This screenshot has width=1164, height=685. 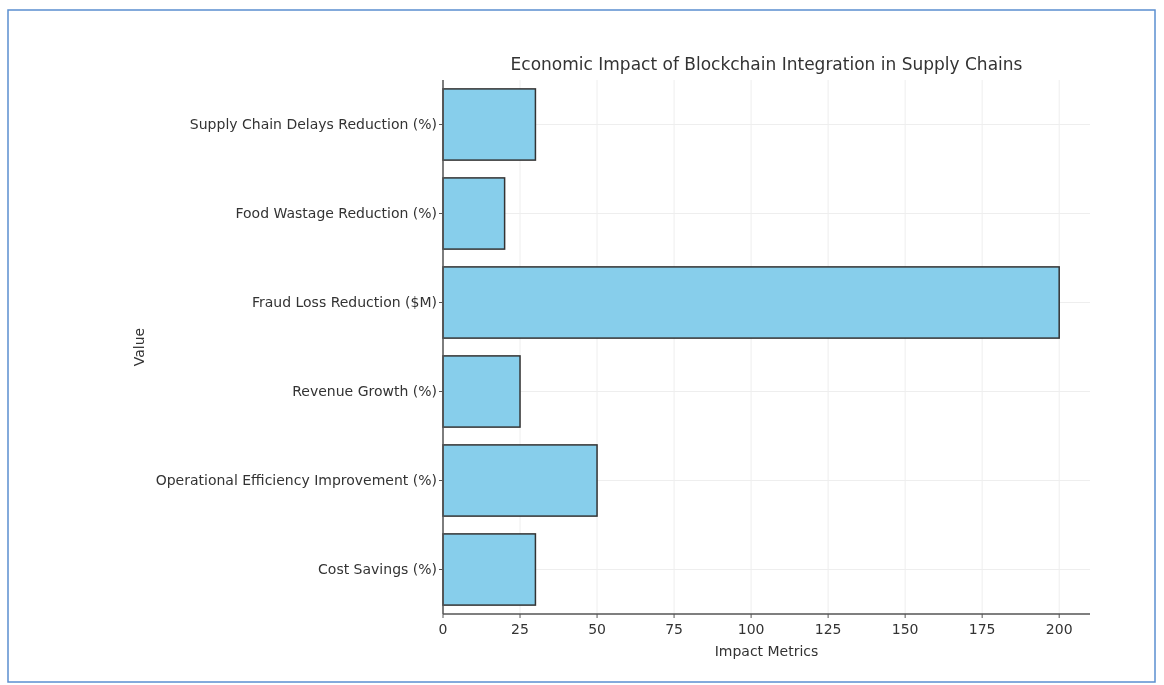 What do you see at coordinates (296, 480) in the screenshot?
I see `y-tick-label: Operational Efficiency Improvement (%)` at bounding box center [296, 480].